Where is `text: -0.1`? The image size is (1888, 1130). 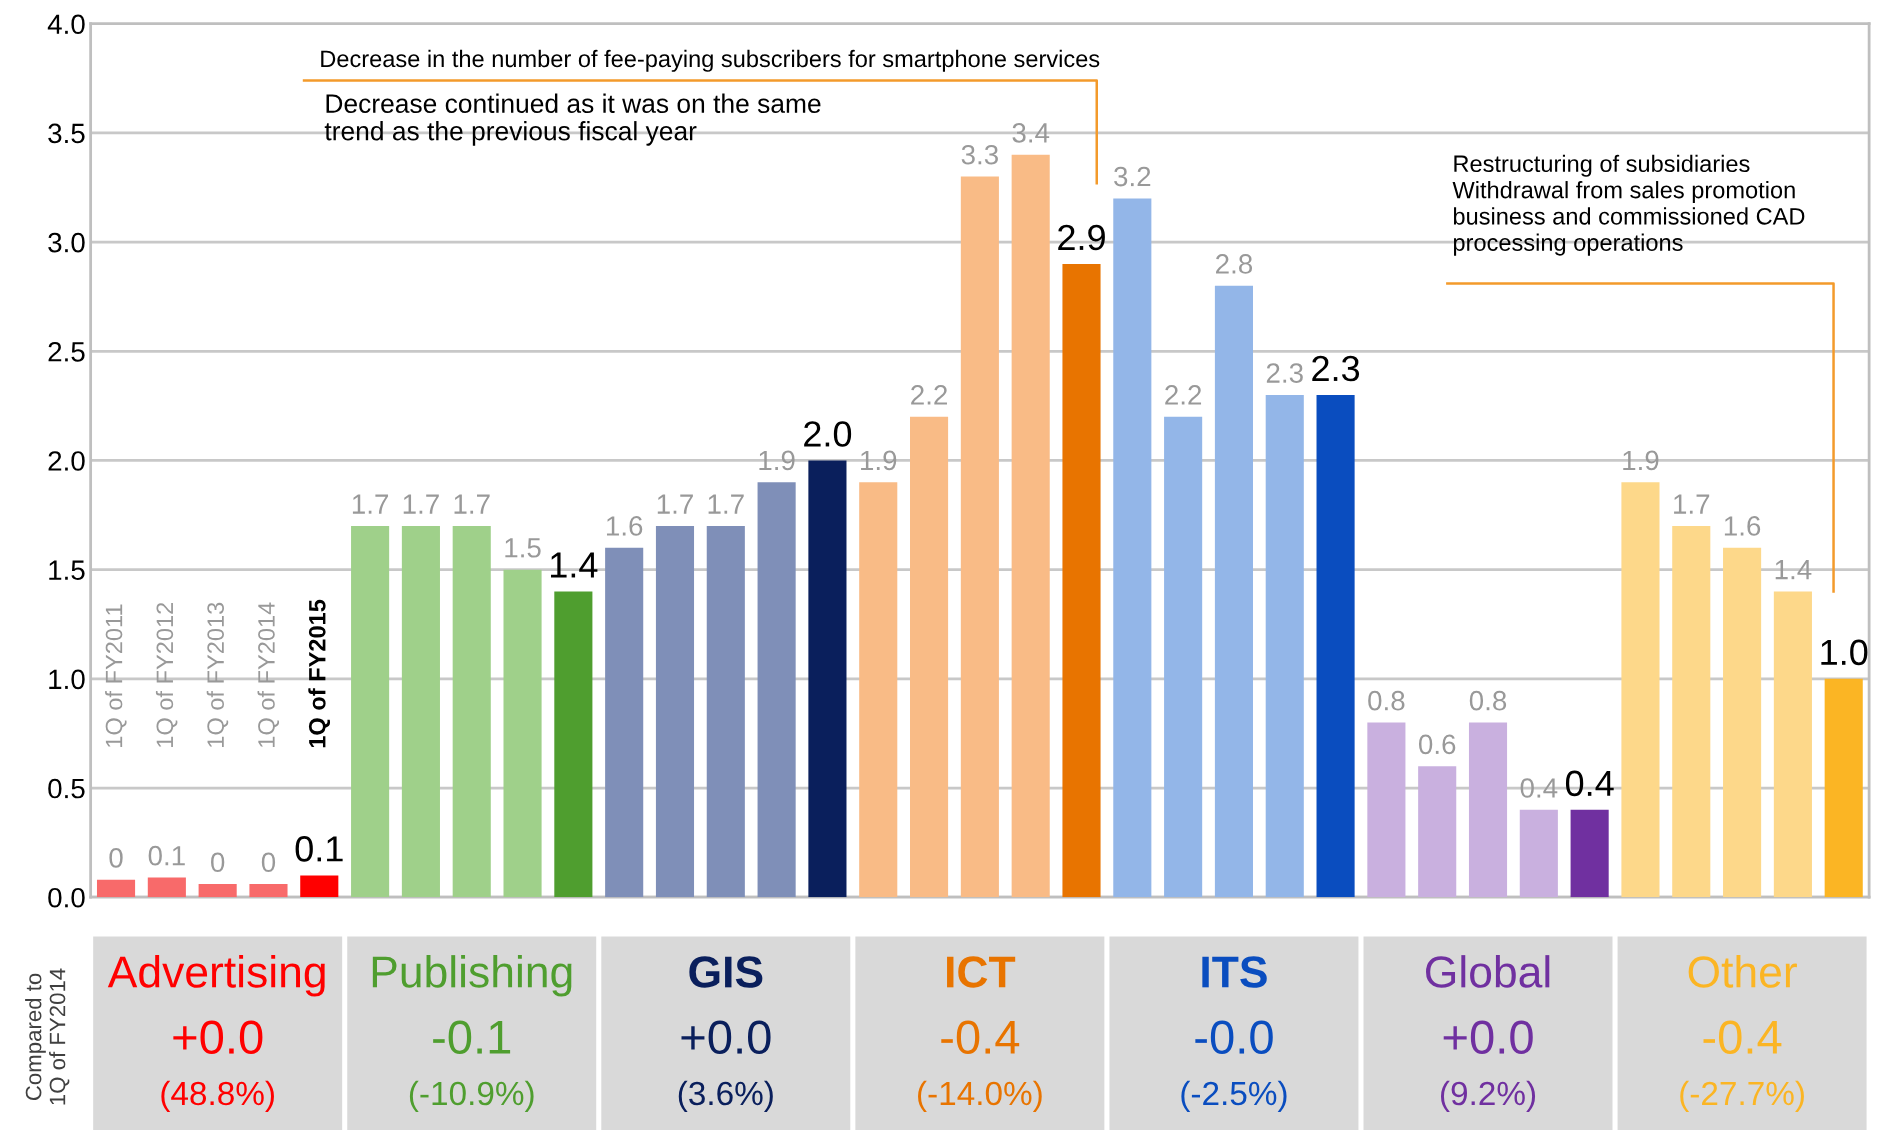 text: -0.1 is located at coordinates (472, 1037).